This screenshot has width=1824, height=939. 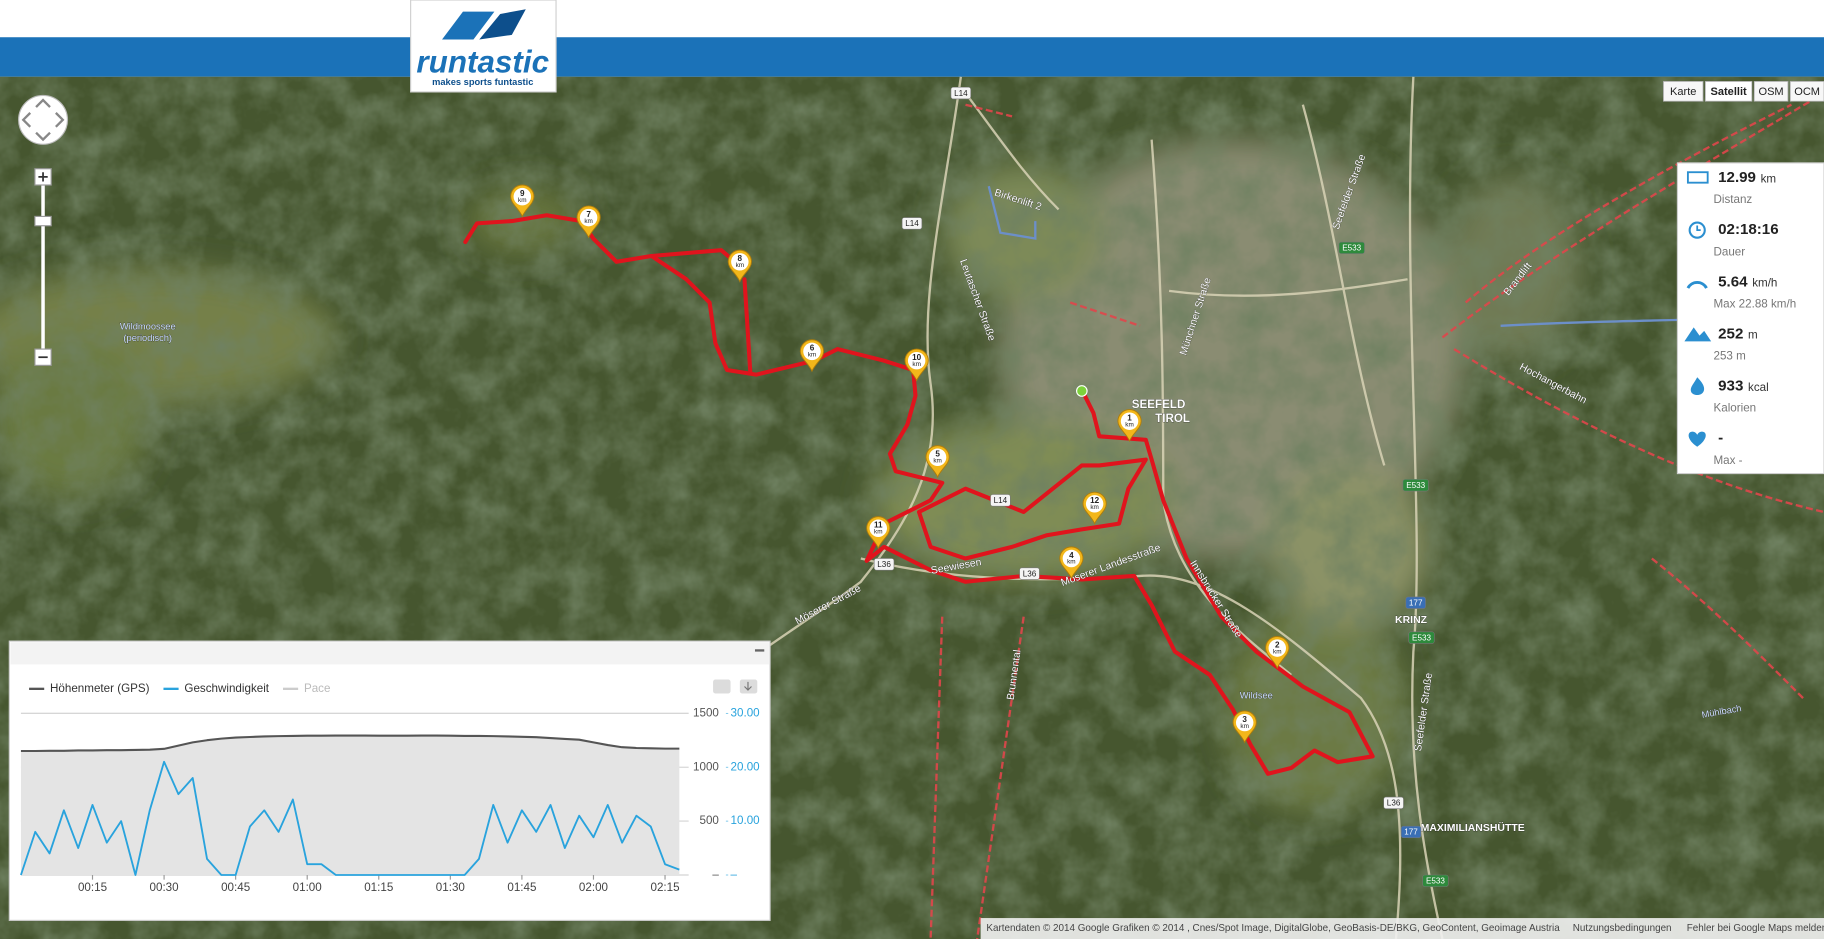 What do you see at coordinates (235, 887) in the screenshot?
I see `x-tick-label: 00:45` at bounding box center [235, 887].